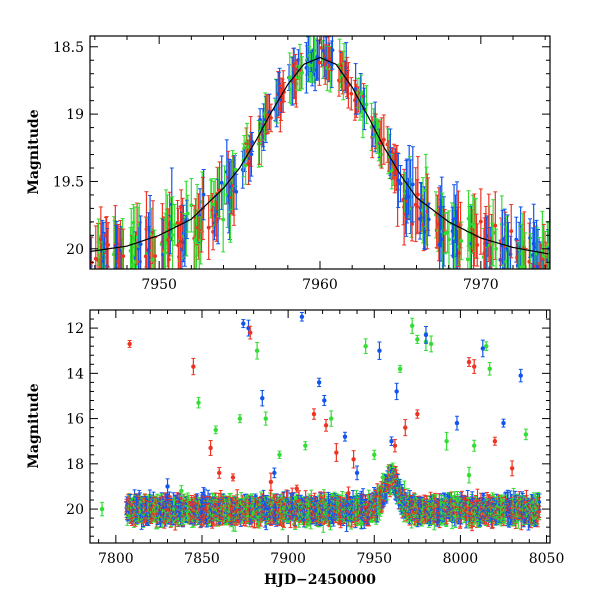 The width and height of the screenshot is (600, 600). I want to click on x-tick-label: 7960, so click(320, 285).